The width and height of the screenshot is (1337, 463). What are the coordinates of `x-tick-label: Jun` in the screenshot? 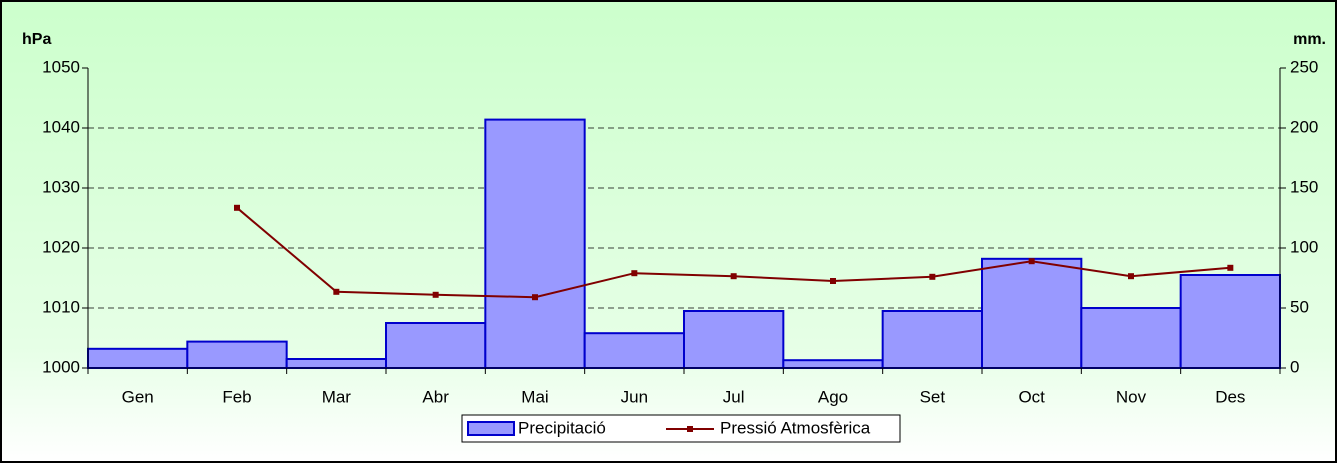 It's located at (634, 396).